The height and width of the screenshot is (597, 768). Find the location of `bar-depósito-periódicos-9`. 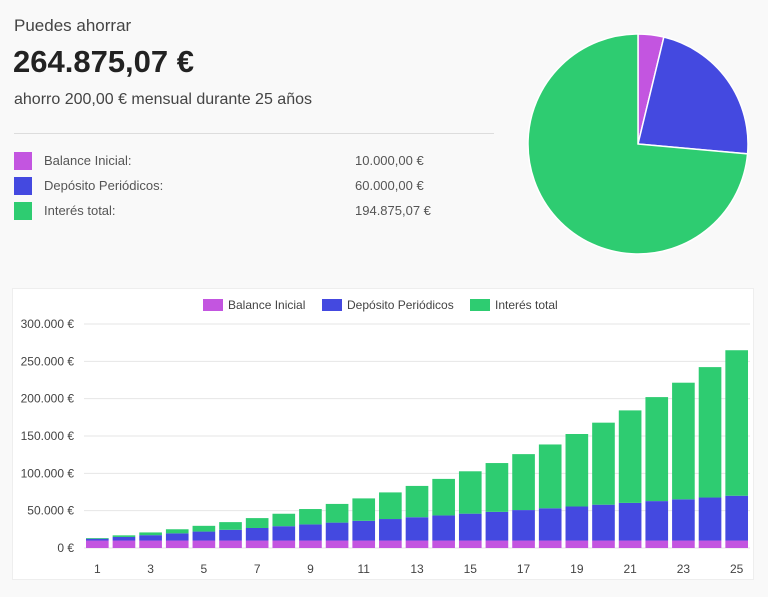

bar-depósito-periódicos-9 is located at coordinates (310, 532).